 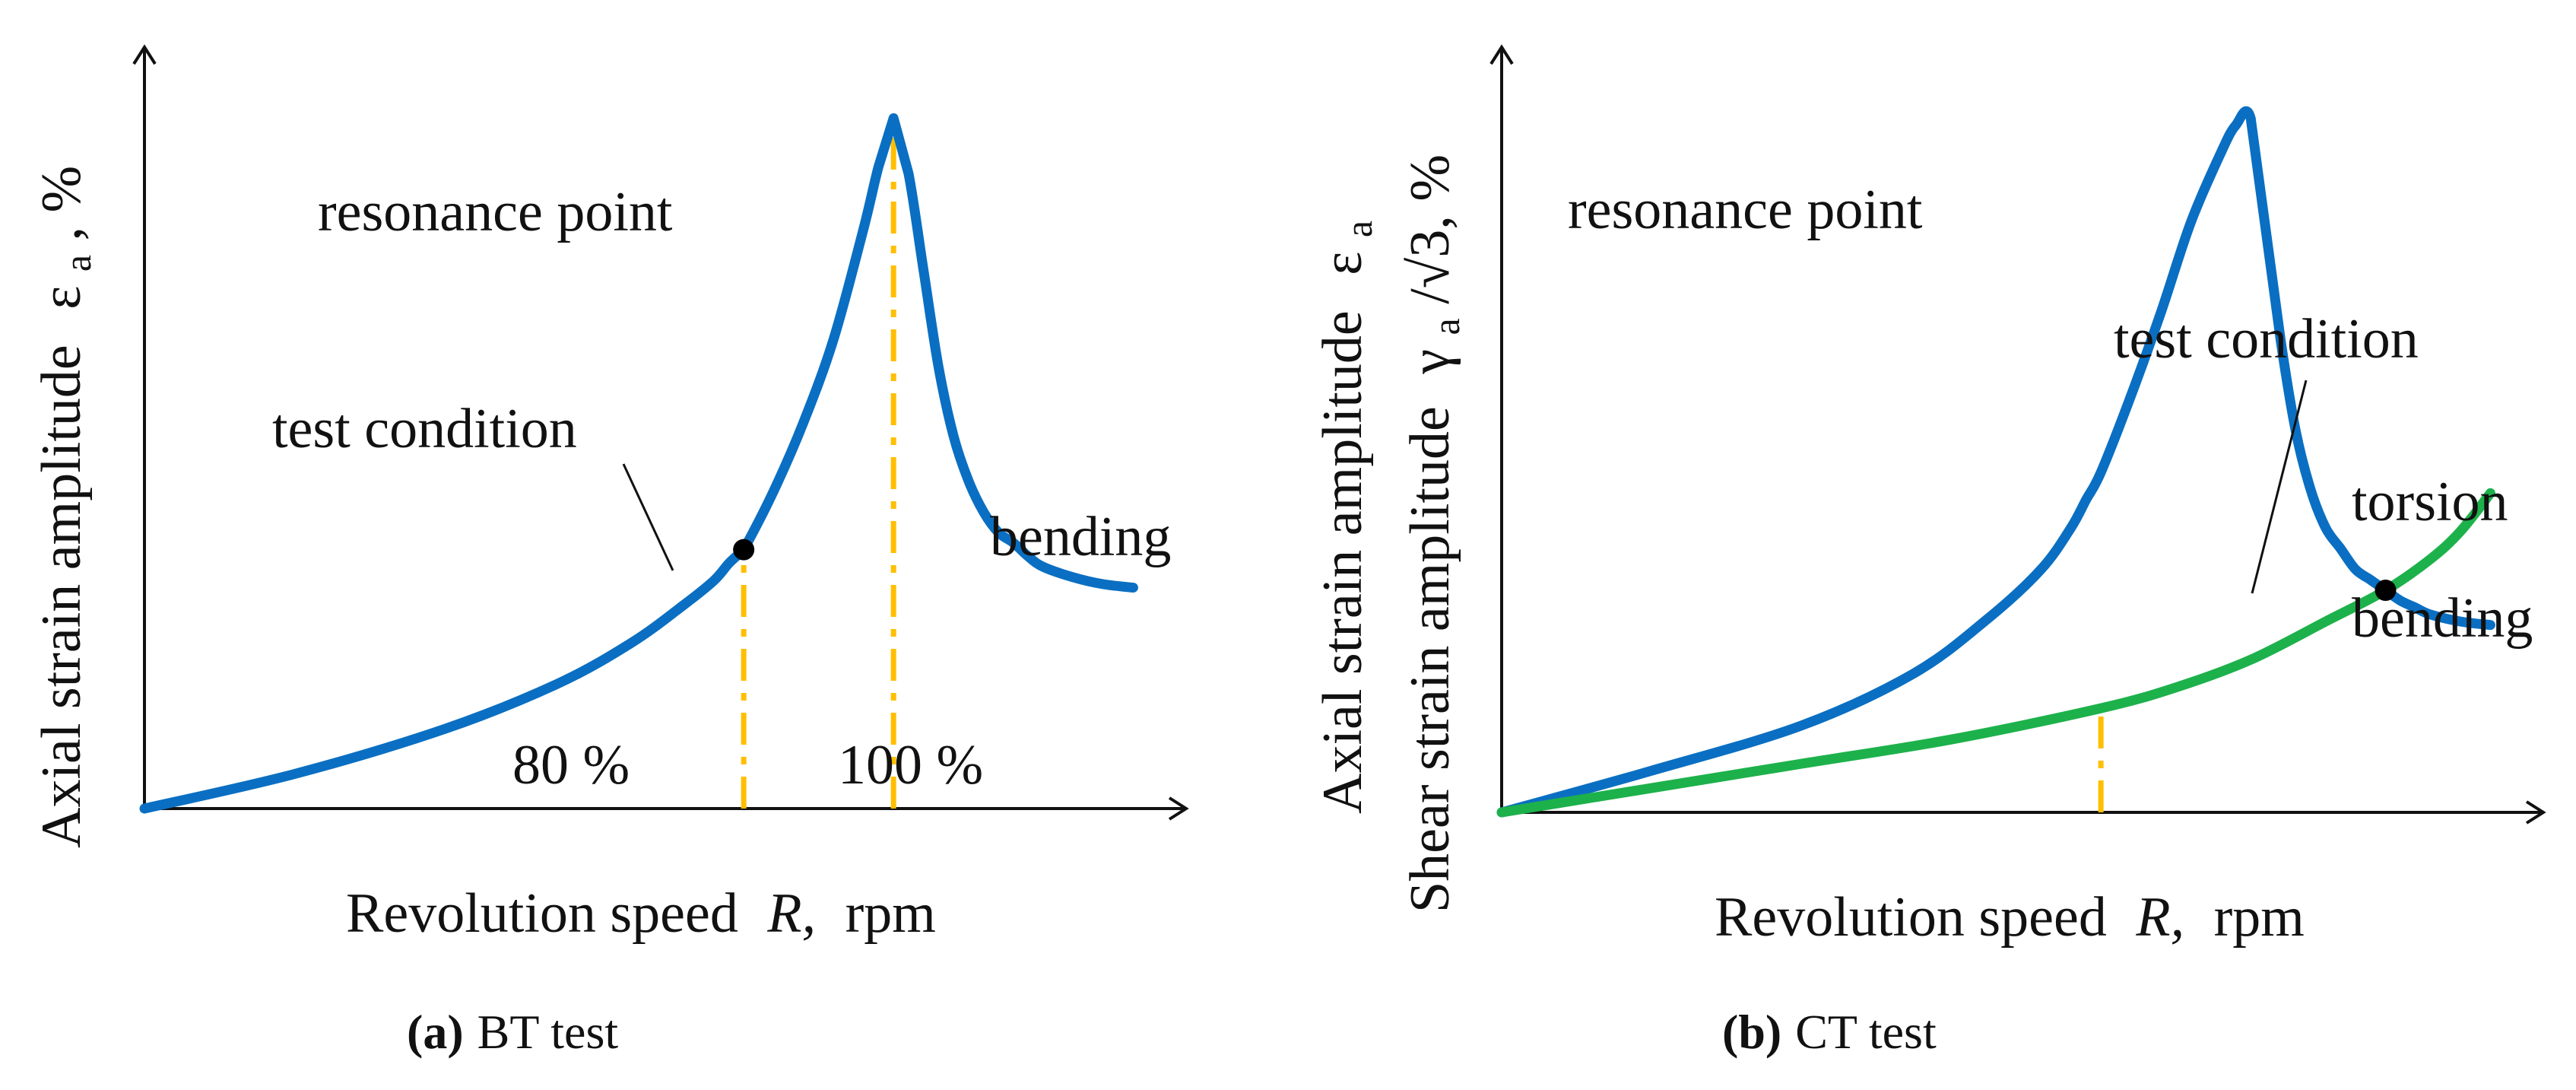 I want to click on panel-a-leader-line, so click(x=648, y=517).